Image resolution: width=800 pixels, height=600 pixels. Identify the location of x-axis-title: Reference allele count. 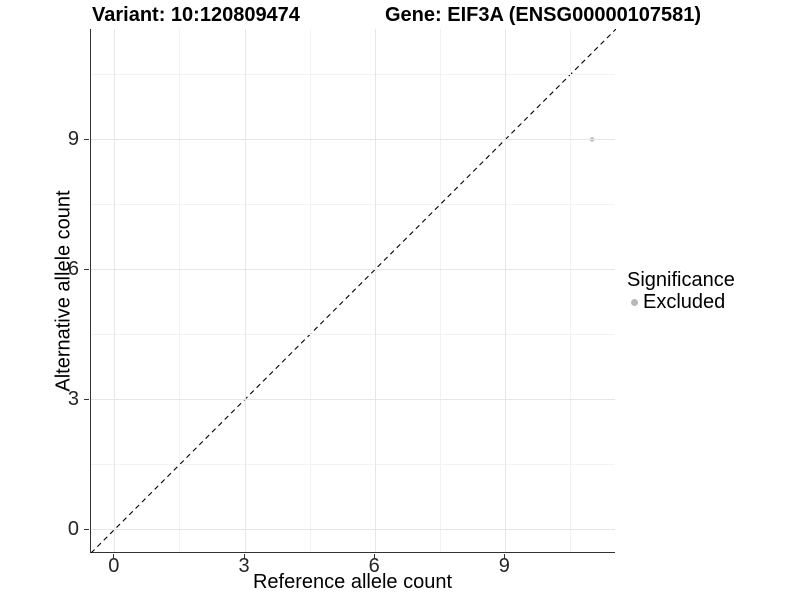
(352, 582).